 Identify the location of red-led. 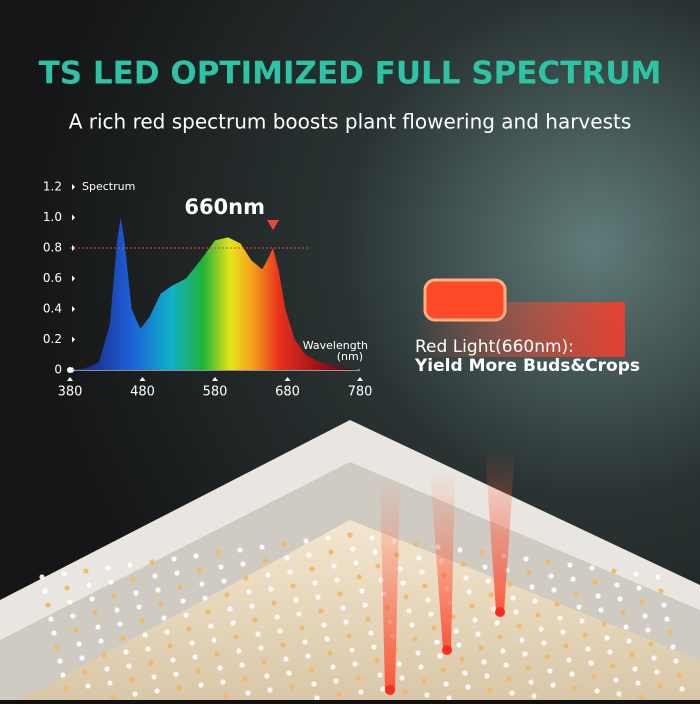
(500, 612).